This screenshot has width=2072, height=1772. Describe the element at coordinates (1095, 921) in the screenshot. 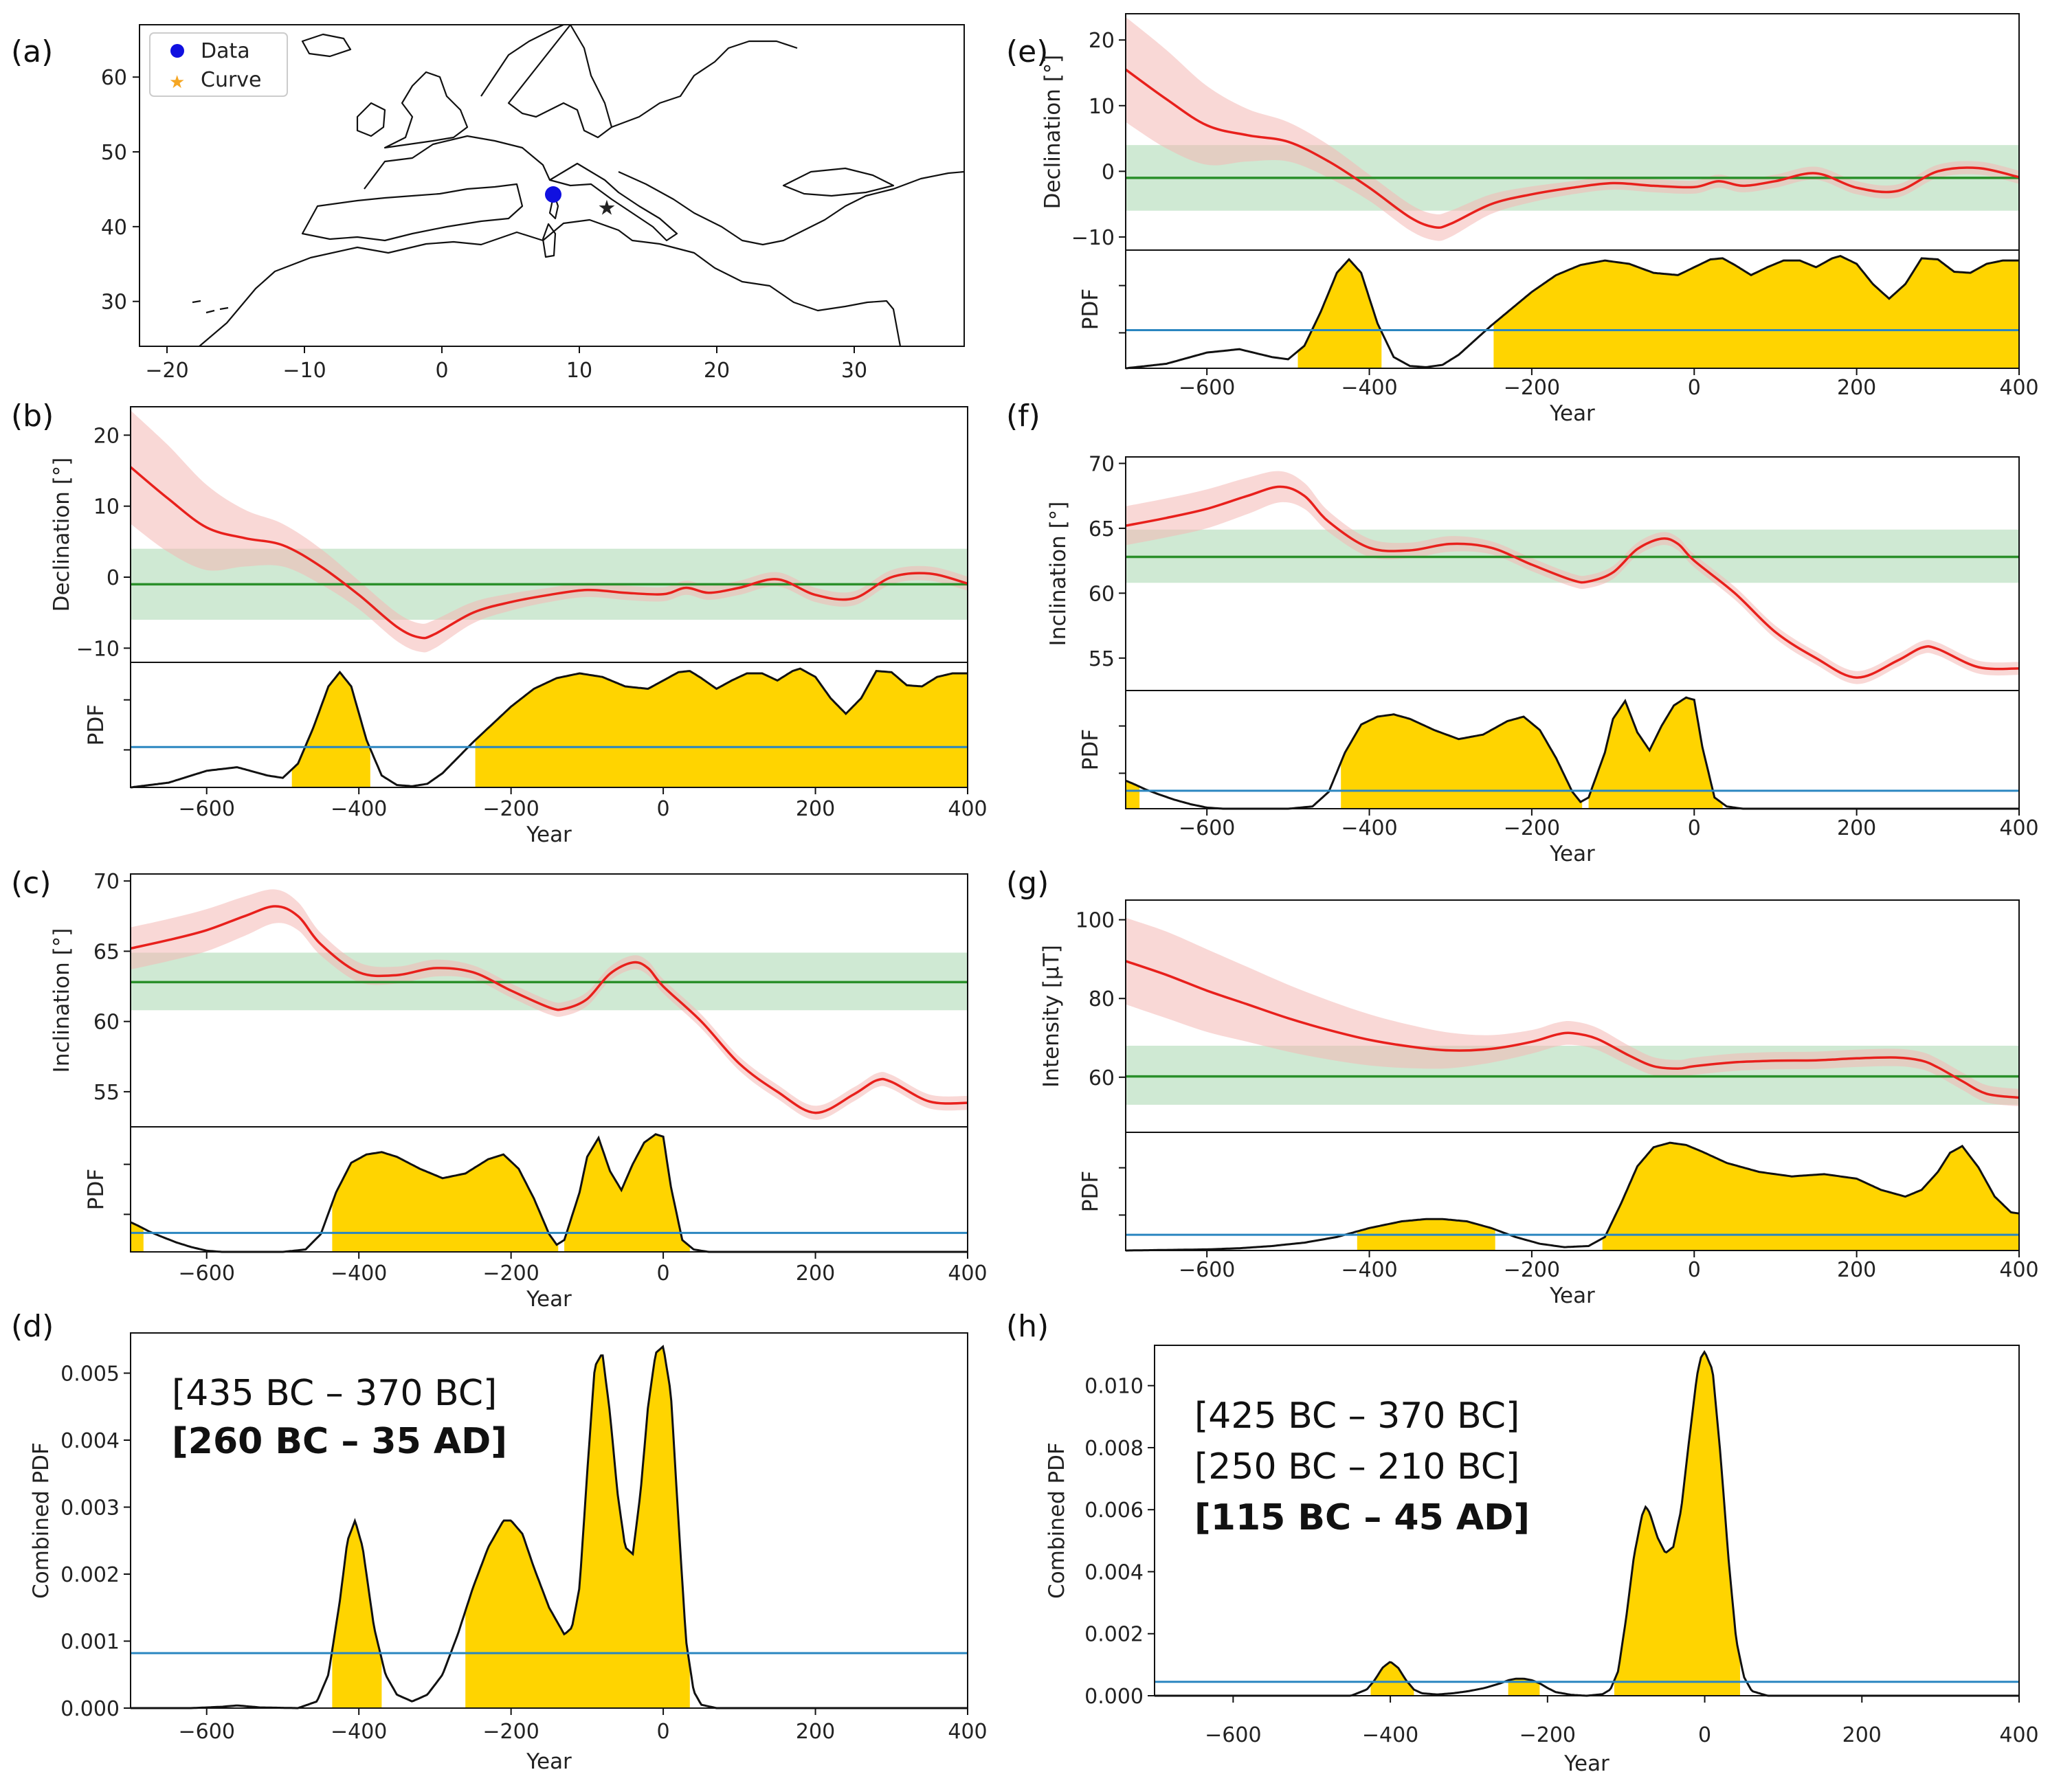

I see `y-tick-label: 100` at that location.